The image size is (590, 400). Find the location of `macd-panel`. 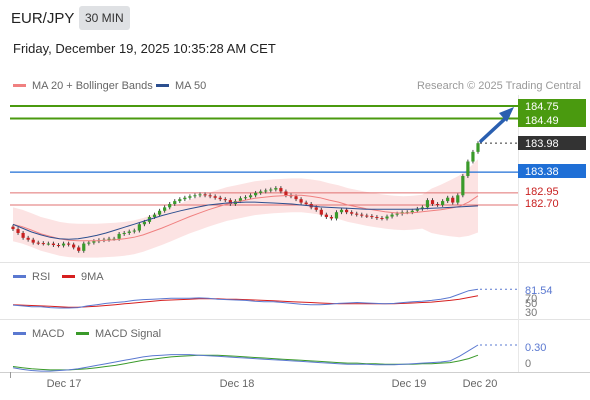

macd-panel is located at coordinates (265, 358).